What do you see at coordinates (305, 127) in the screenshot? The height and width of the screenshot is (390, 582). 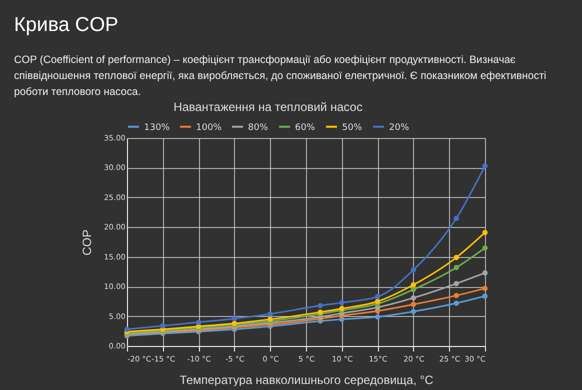 I see `legend-label: 60%` at bounding box center [305, 127].